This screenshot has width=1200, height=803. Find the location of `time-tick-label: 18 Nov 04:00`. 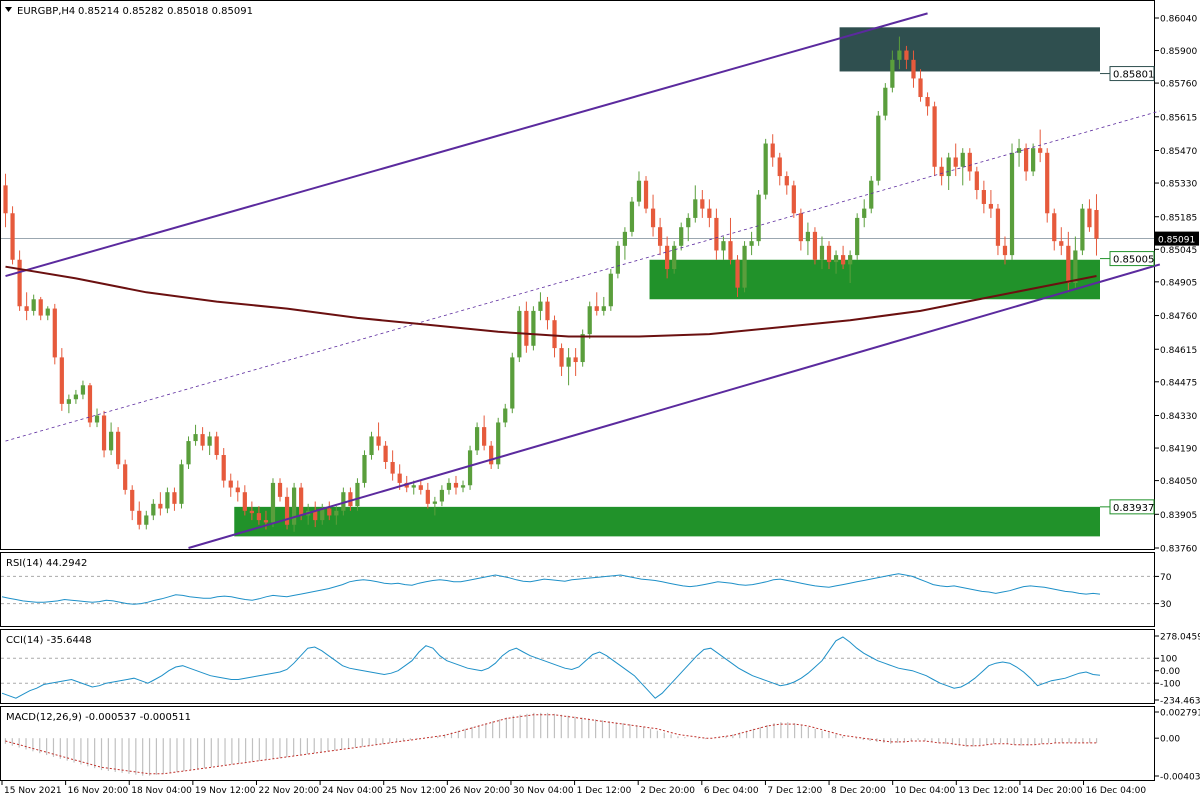

time-tick-label: 18 Nov 04:00 is located at coordinates (161, 791).